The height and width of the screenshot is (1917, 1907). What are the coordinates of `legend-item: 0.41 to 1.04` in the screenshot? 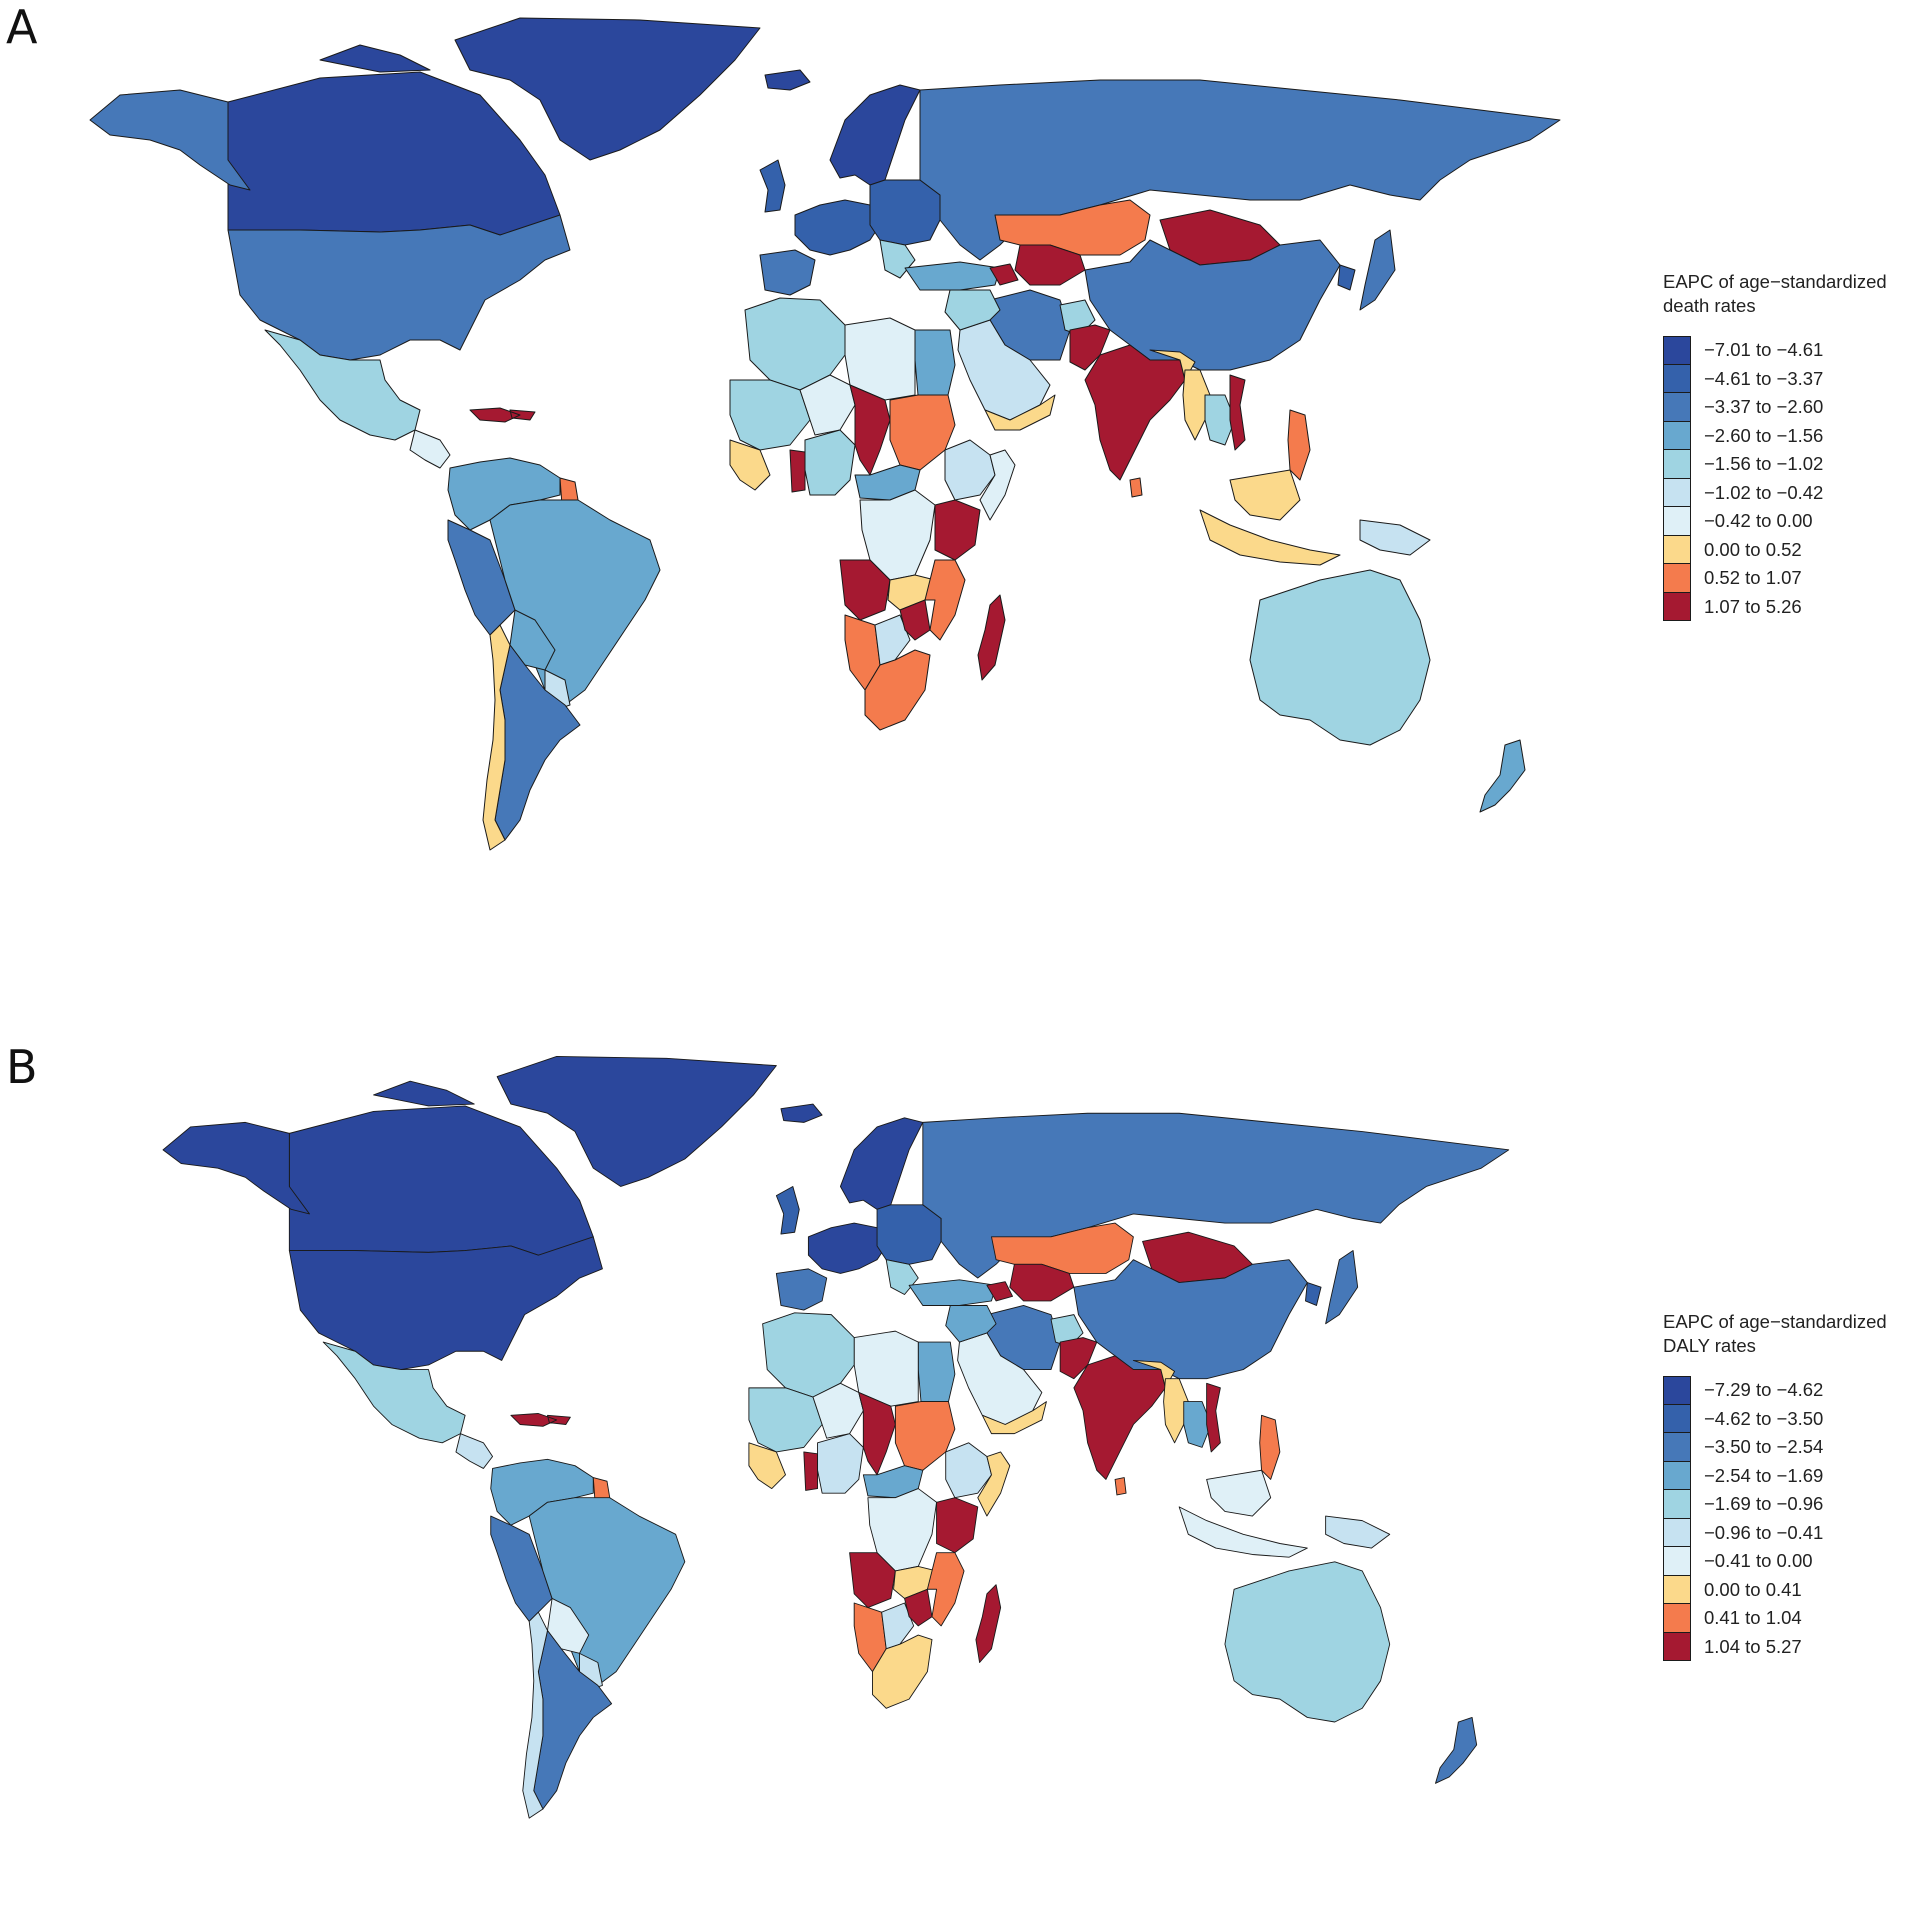 It's located at (1783, 1618).